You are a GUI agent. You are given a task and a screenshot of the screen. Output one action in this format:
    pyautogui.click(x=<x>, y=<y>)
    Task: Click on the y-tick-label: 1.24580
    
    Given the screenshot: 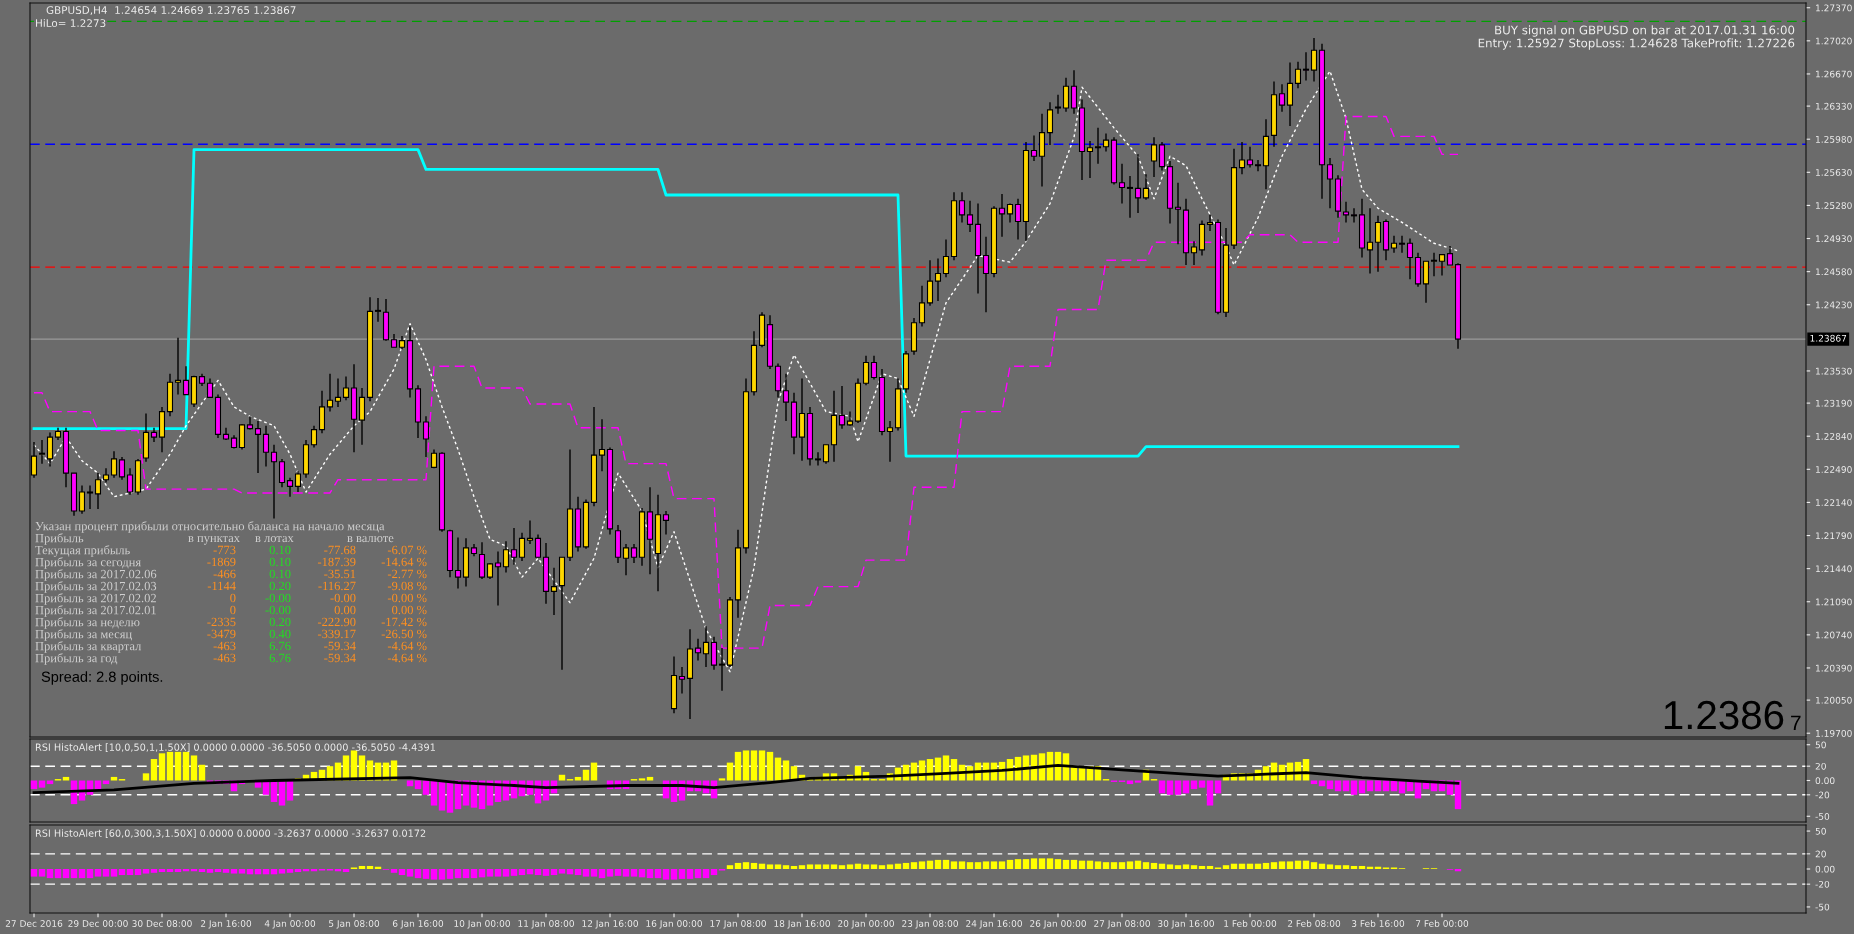 What is the action you would take?
    pyautogui.click(x=1834, y=272)
    